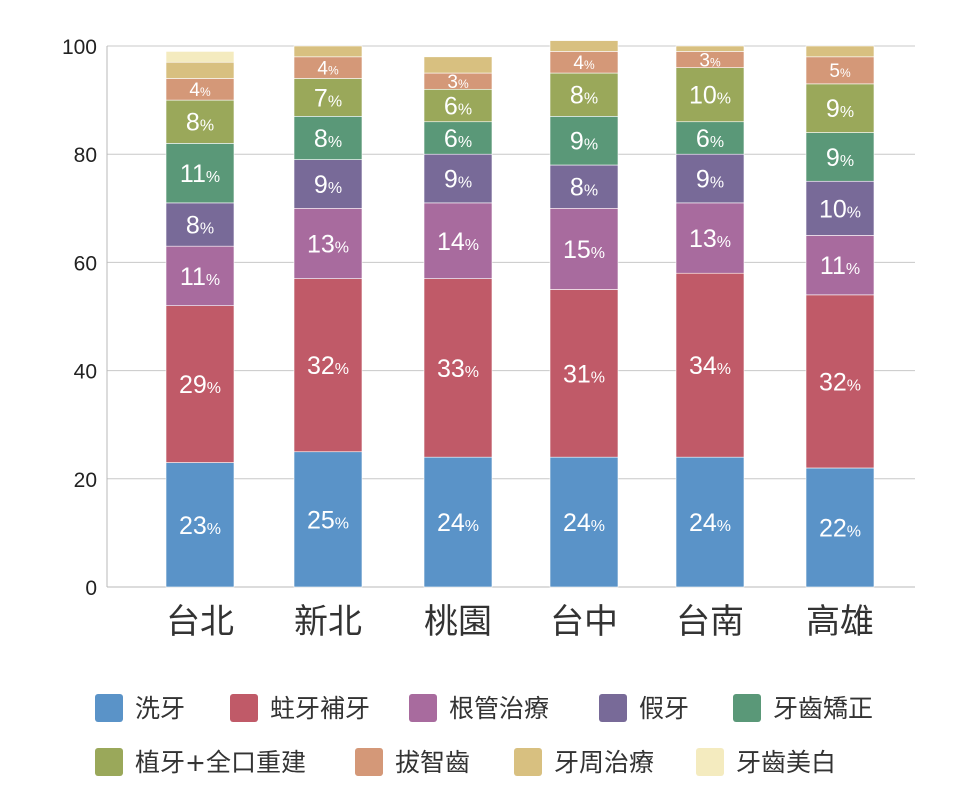 Image resolution: width=973 pixels, height=800 pixels. Describe the element at coordinates (710, 622) in the screenshot. I see `x-tick-label: 台南` at that location.